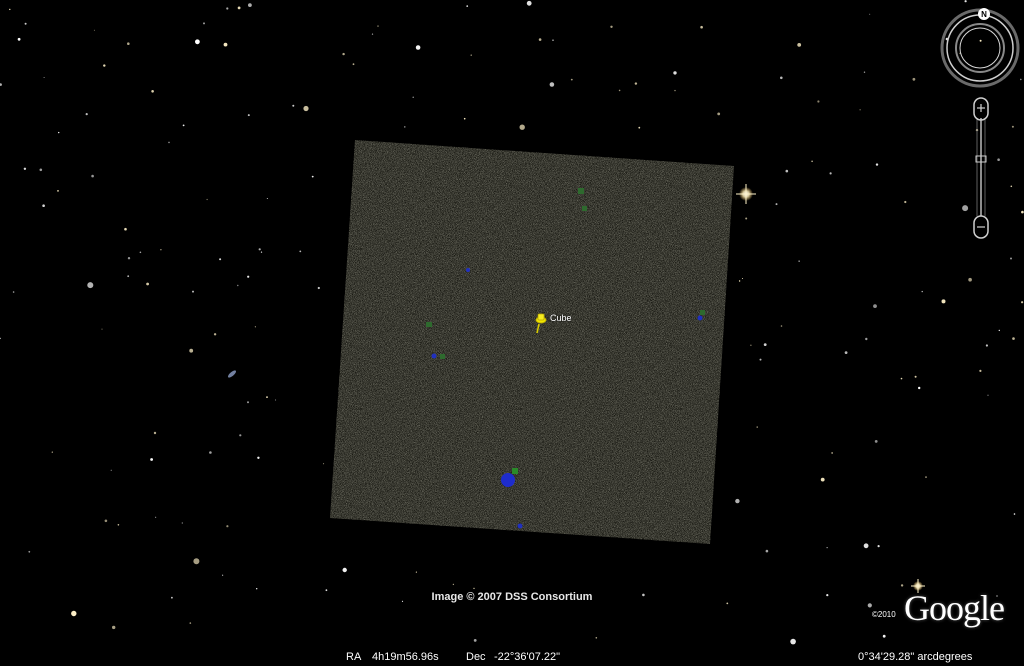 The width and height of the screenshot is (1024, 666). What do you see at coordinates (981, 227) in the screenshot?
I see `minus-icon` at bounding box center [981, 227].